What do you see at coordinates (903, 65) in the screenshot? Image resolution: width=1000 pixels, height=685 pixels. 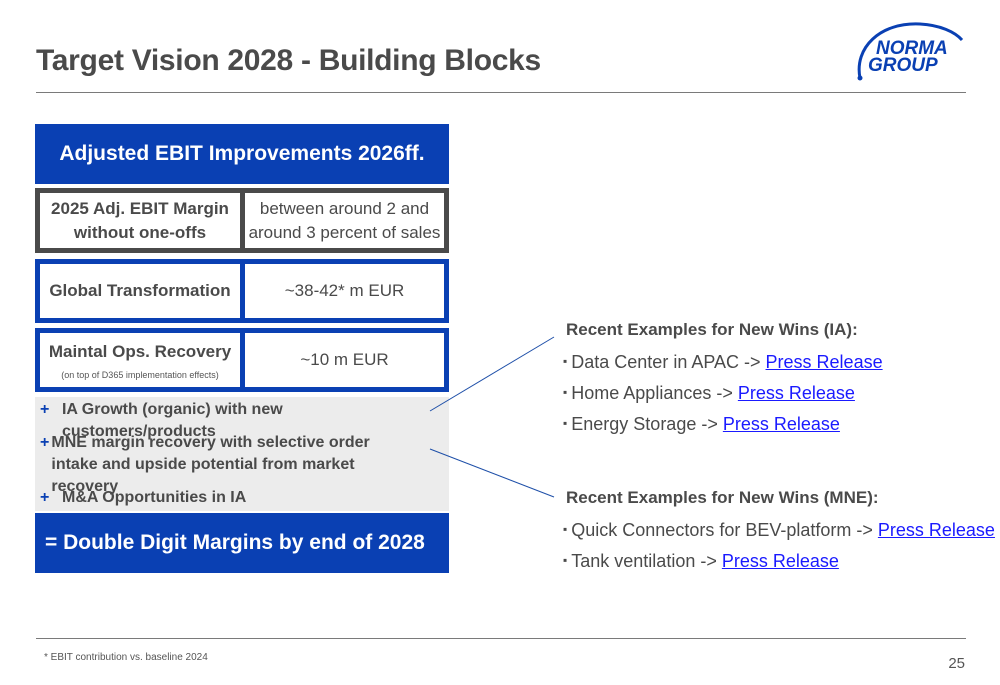 I see `logo-line2: GROUP` at bounding box center [903, 65].